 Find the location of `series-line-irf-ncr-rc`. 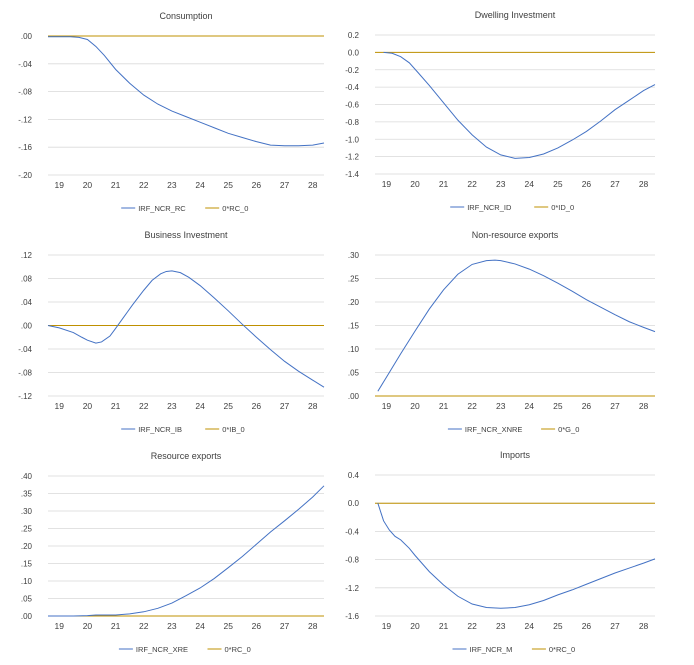

series-line-irf-ncr-rc is located at coordinates (186, 91).